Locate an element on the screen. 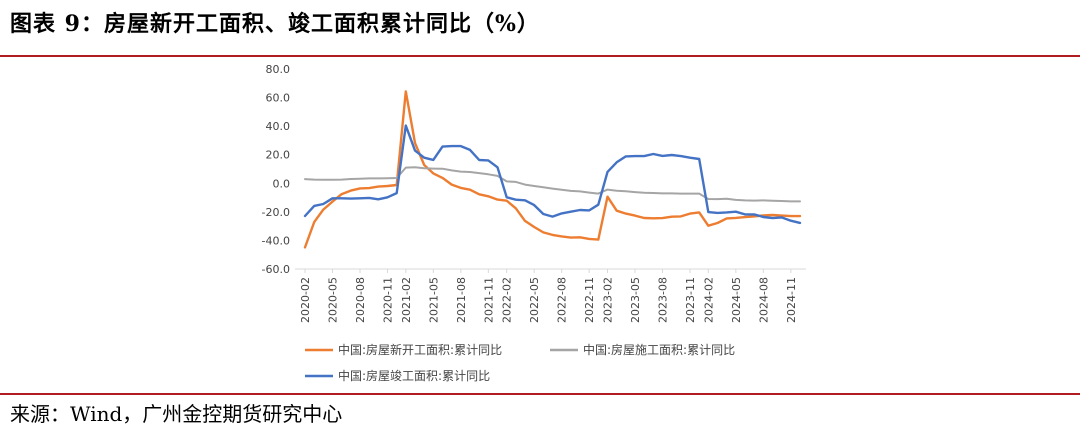 The width and height of the screenshot is (1080, 437). x-tick-label: 2023-05 is located at coordinates (635, 300).